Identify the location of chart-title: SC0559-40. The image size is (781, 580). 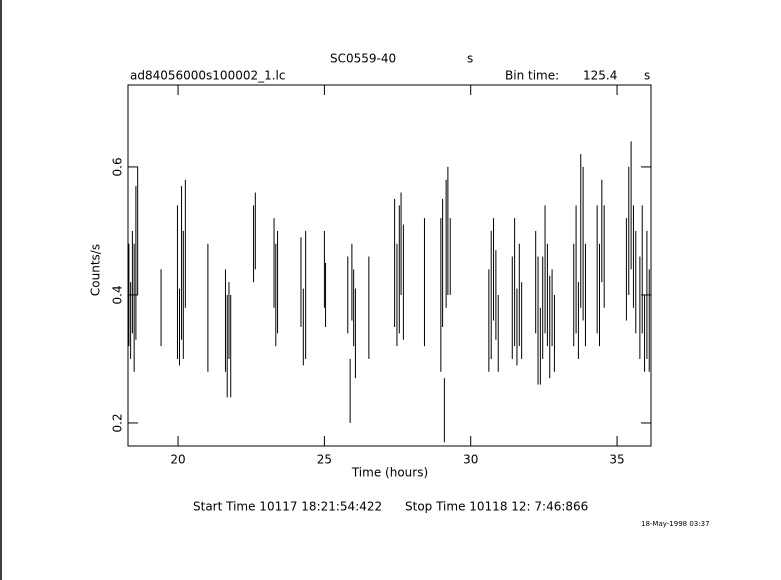
(363, 59).